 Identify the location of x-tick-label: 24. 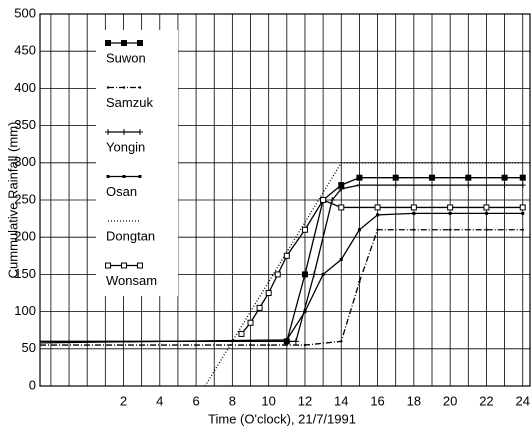
(523, 400).